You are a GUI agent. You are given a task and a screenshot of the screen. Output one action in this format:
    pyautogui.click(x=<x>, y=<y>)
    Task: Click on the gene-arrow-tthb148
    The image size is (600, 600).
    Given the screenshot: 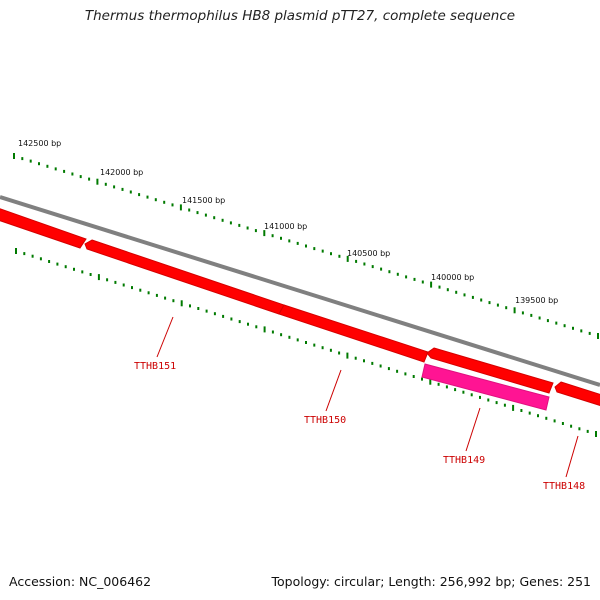 What is the action you would take?
    pyautogui.click(x=577, y=394)
    